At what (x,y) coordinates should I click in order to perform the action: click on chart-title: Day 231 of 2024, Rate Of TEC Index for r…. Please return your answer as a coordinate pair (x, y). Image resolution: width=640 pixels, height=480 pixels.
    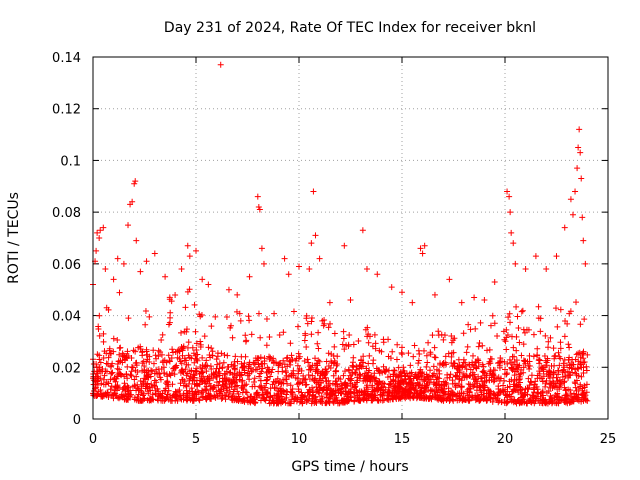
    Looking at the image, I should click on (350, 28).